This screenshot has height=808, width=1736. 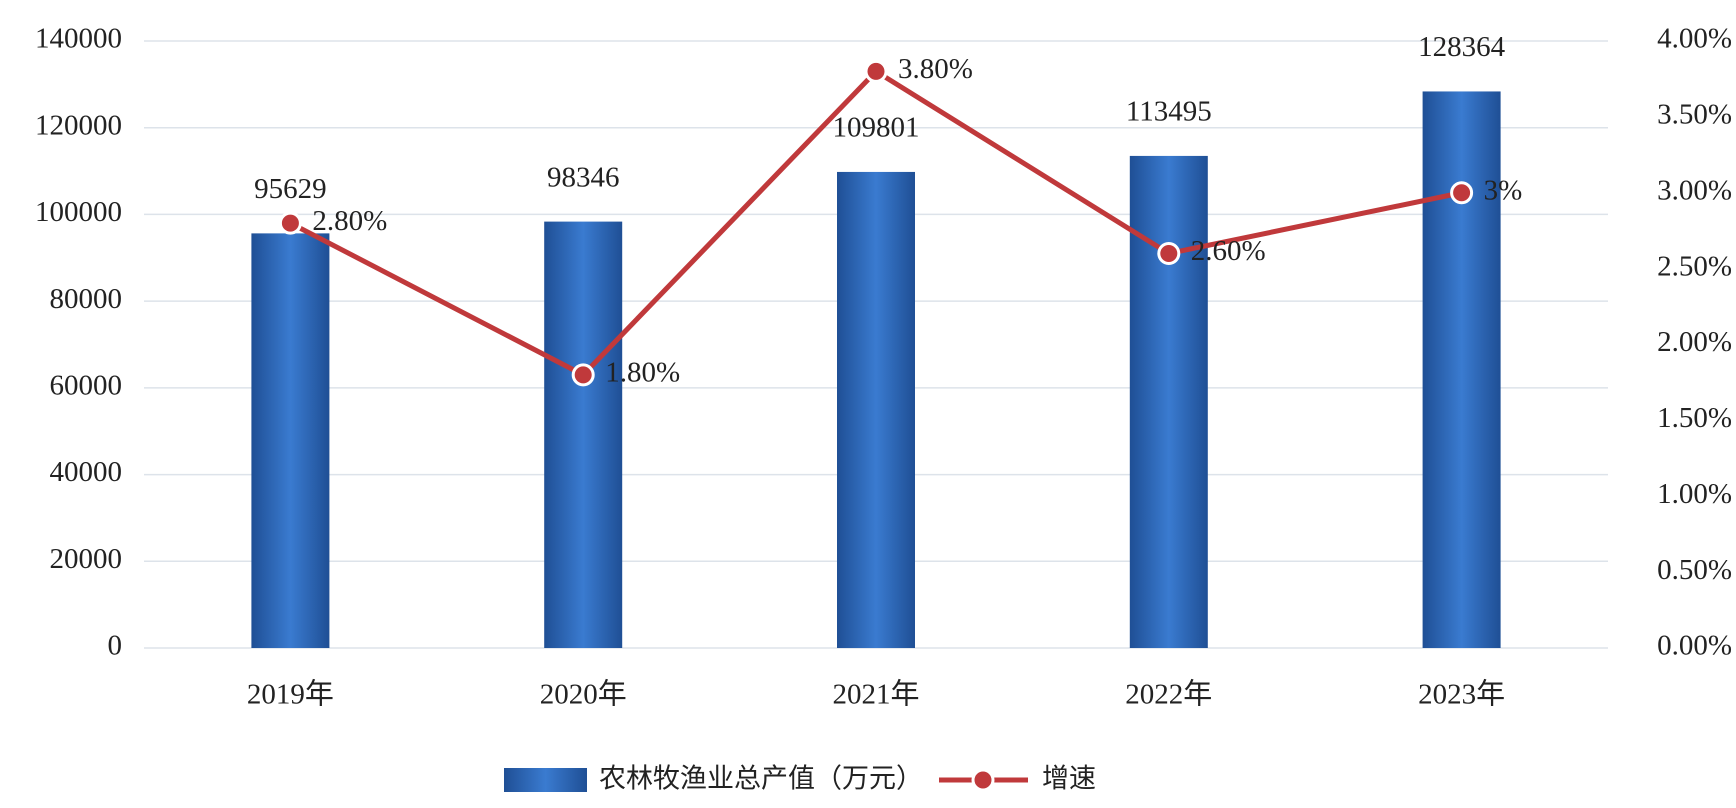 What do you see at coordinates (545, 780) in the screenshot?
I see `legend-swatch` at bounding box center [545, 780].